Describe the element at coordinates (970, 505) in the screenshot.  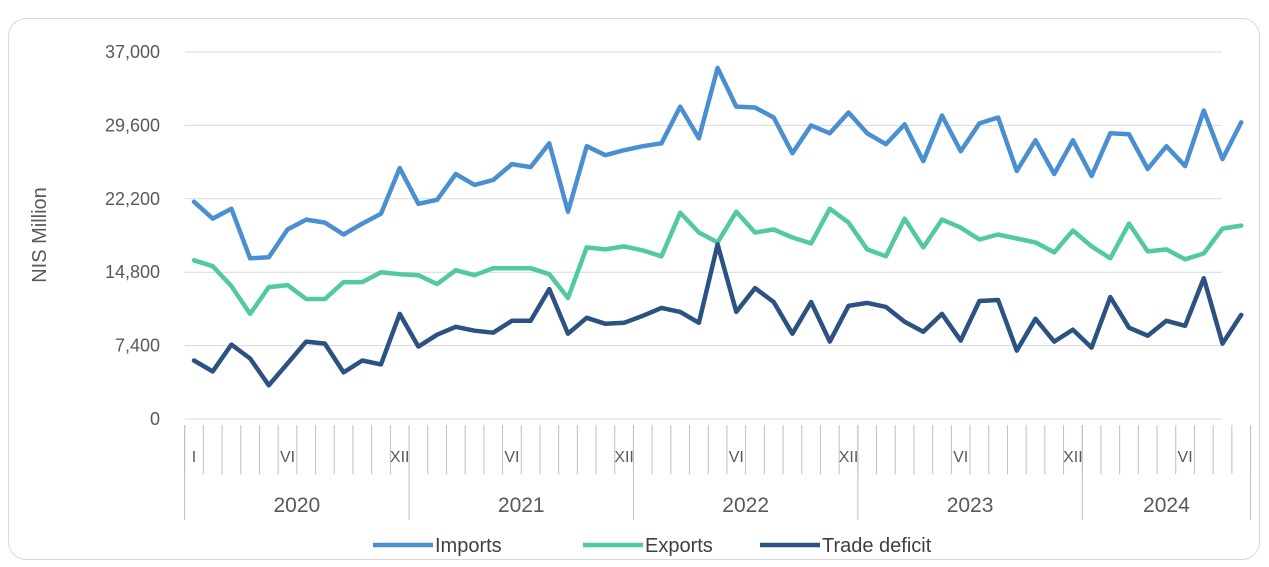
I see `year-label: 2023` at that location.